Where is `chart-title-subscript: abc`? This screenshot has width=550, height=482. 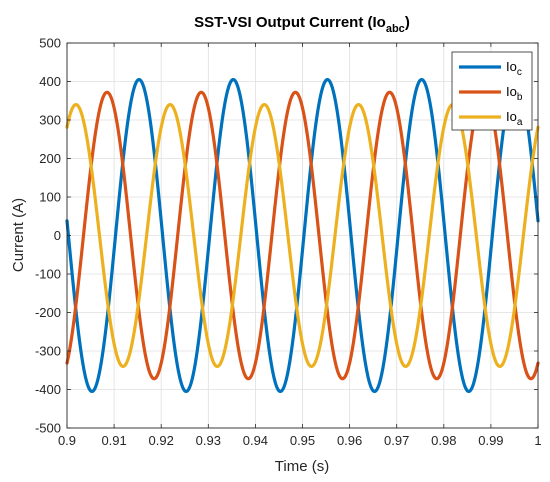 chart-title-subscript: abc is located at coordinates (395, 29).